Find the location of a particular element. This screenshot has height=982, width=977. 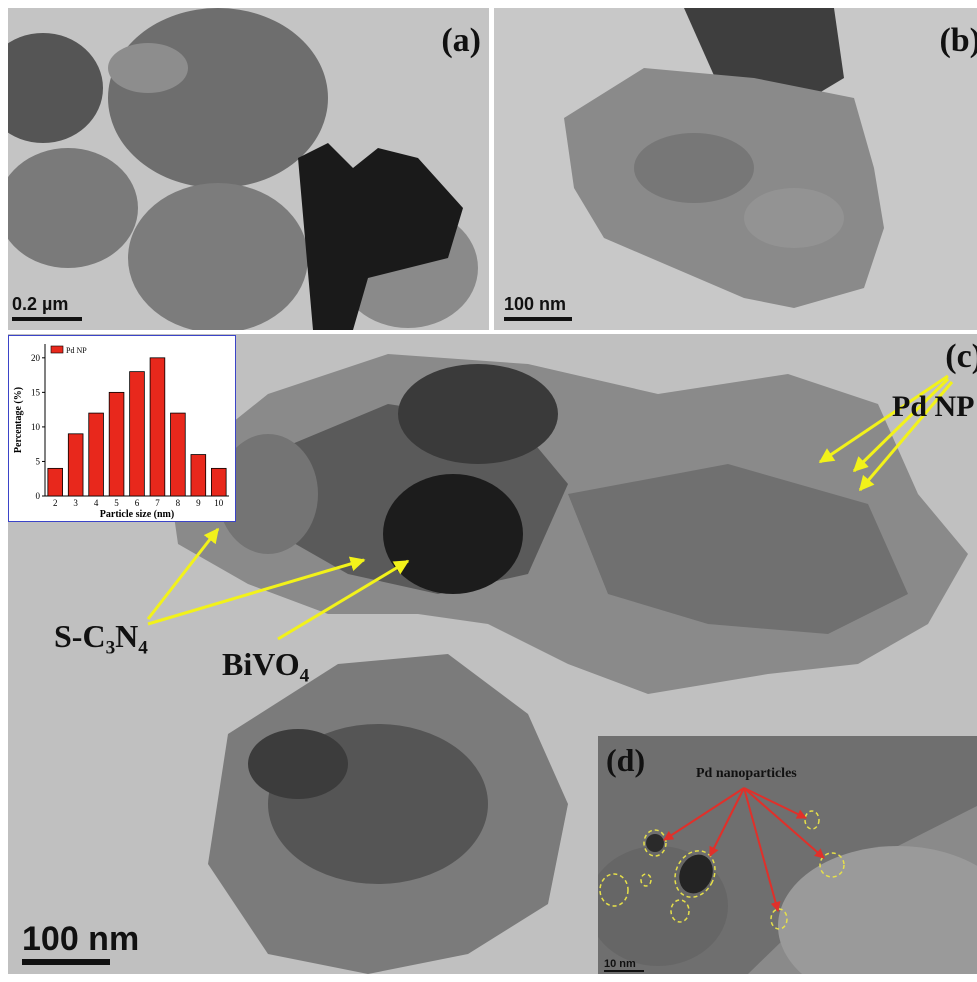

scale-bar-b-label: 100 nm is located at coordinates (535, 304).